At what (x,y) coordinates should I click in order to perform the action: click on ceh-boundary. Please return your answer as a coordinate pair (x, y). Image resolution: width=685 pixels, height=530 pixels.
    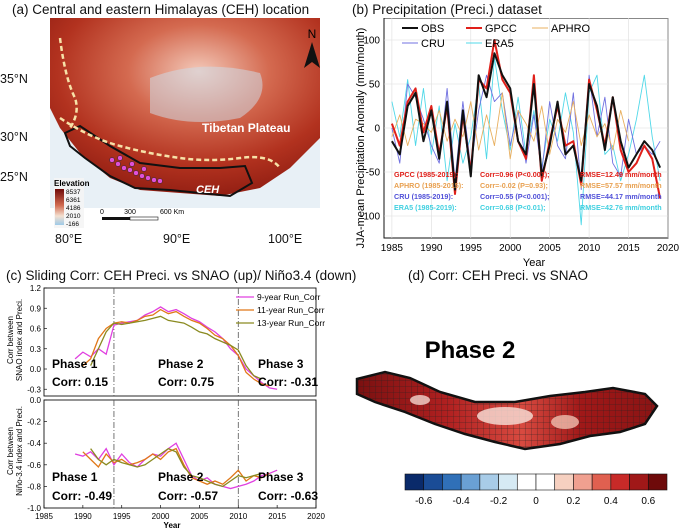
    Looking at the image, I should click on (158, 161).